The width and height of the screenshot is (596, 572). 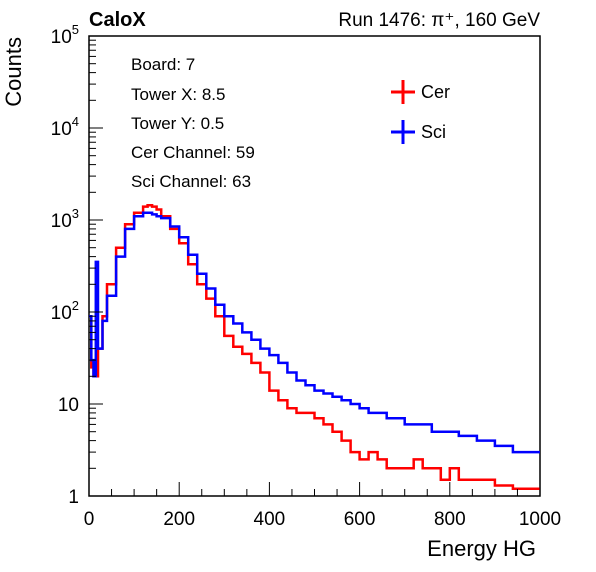 I want to click on x-axis-ticks: 0 200 400 600 800 1000, so click(x=322, y=506).